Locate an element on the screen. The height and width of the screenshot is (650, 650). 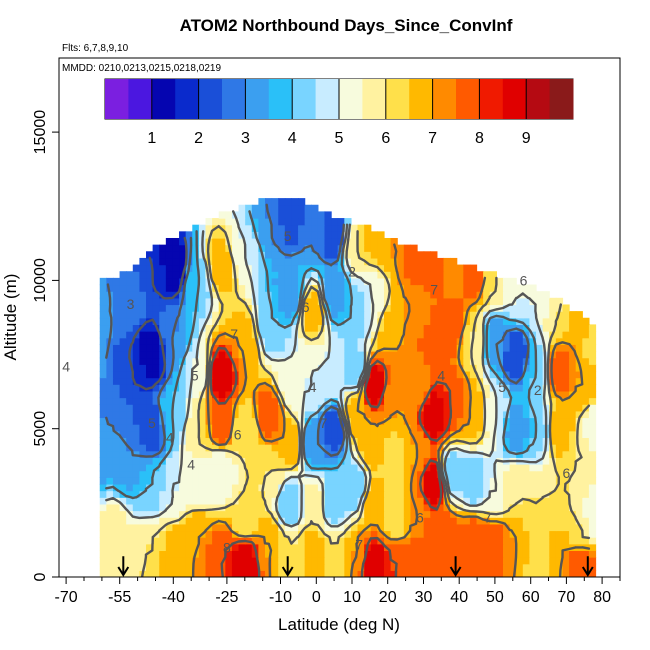
colorbar-tick-label: 2 is located at coordinates (198, 138).